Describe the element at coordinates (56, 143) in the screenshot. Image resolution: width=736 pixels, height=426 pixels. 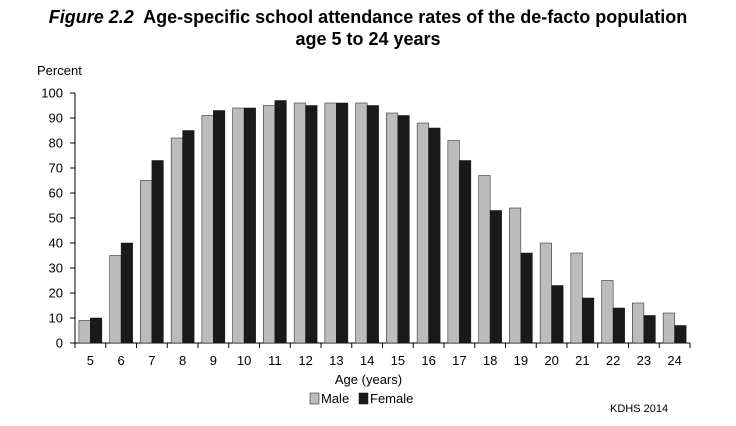
I see `y-tick-label: 80` at that location.